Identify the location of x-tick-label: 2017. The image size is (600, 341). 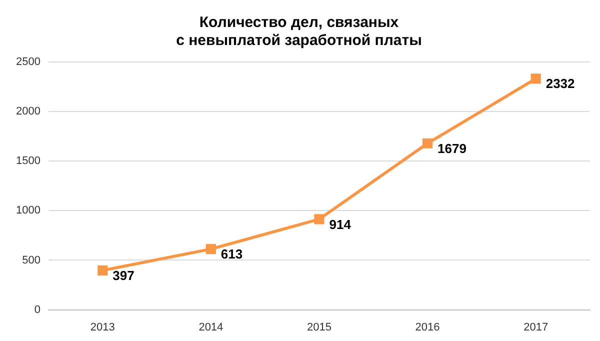
(536, 327).